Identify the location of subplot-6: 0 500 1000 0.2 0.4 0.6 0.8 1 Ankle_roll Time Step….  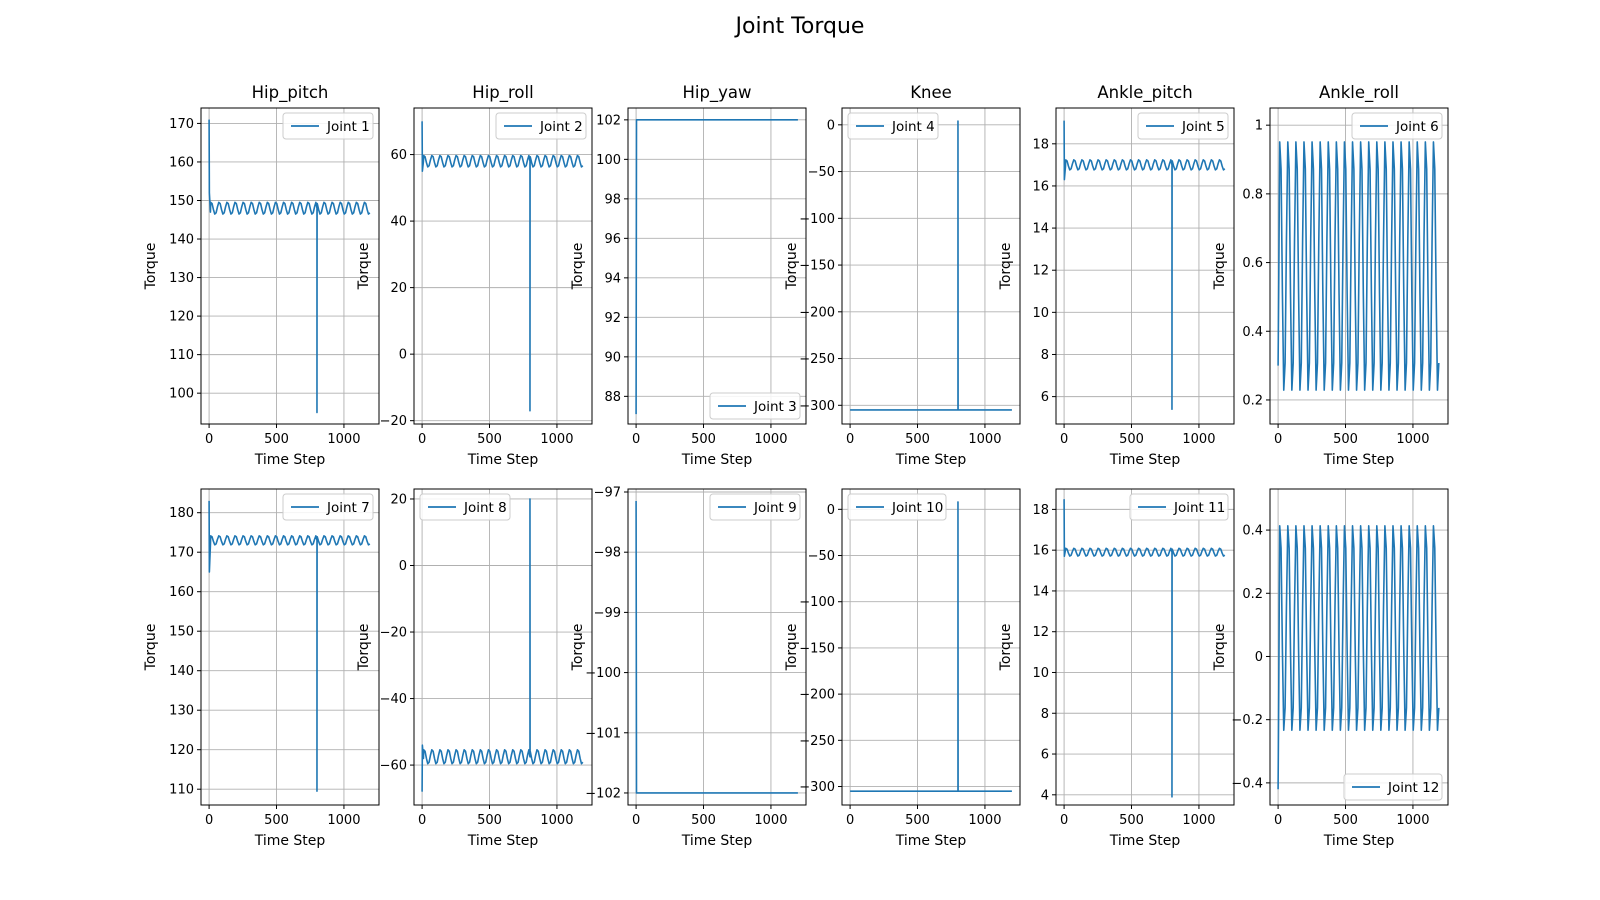
(1330, 275).